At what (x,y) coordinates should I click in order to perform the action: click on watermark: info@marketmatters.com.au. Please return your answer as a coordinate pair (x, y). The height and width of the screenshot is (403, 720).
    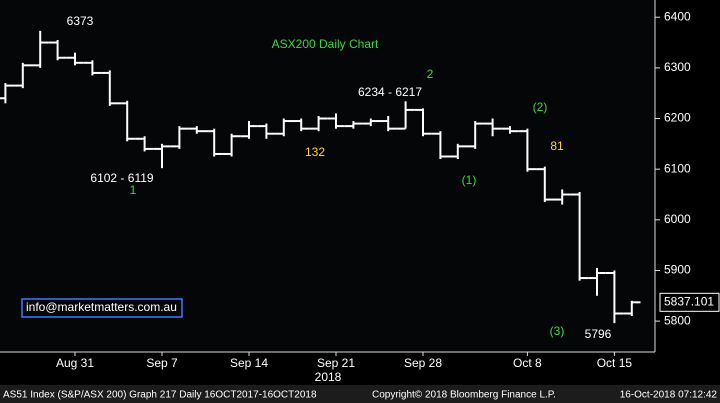
    Looking at the image, I should click on (101, 307).